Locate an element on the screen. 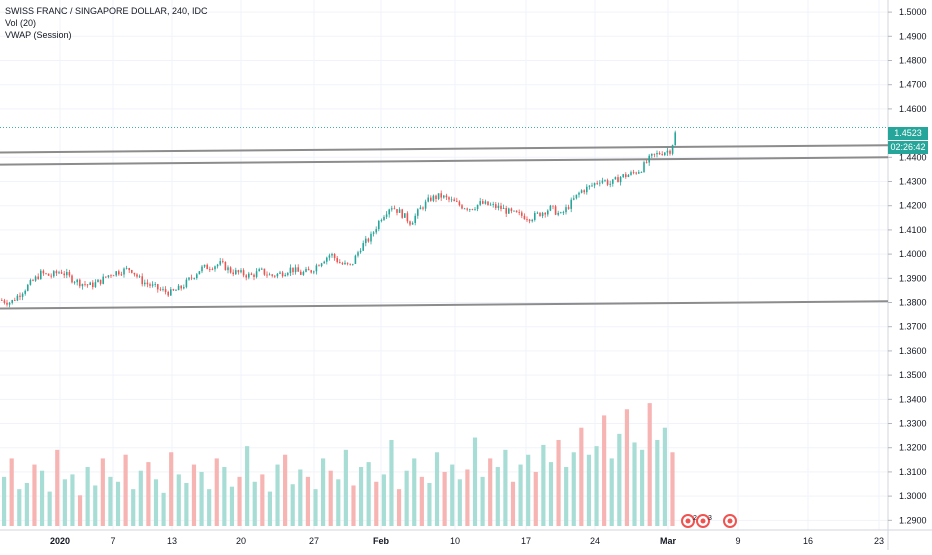 The height and width of the screenshot is (555, 932). y-tick-label: 1.3900 is located at coordinates (913, 278).